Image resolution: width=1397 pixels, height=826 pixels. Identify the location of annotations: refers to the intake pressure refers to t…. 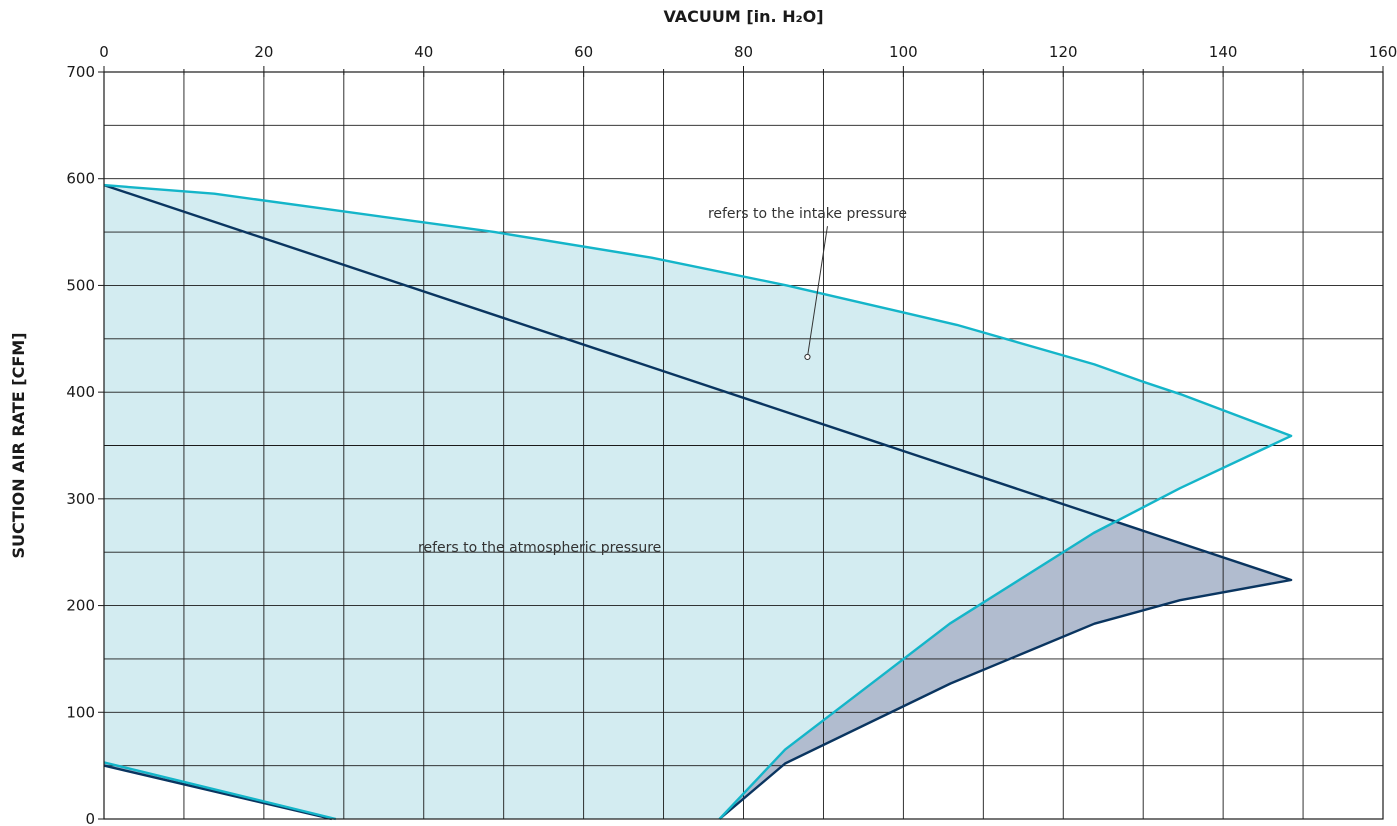
(662, 381).